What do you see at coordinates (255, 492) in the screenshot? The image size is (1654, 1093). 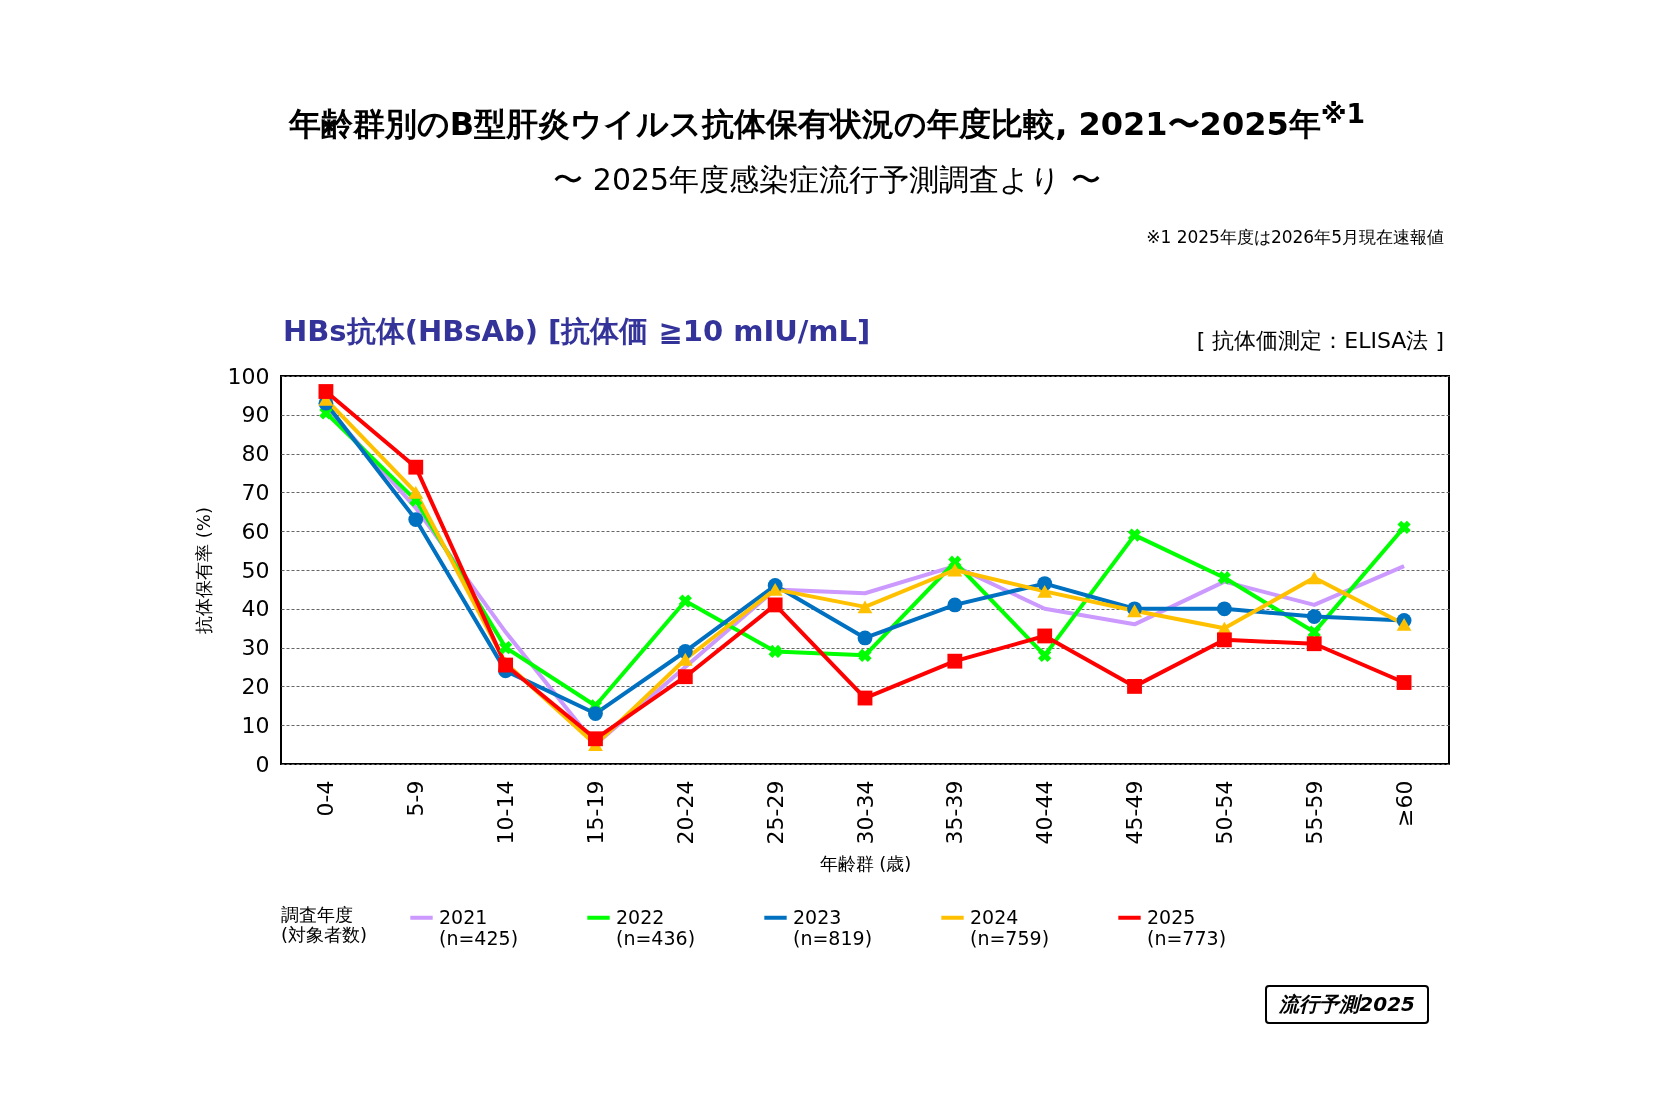 I see `y-tick-label: 70` at bounding box center [255, 492].